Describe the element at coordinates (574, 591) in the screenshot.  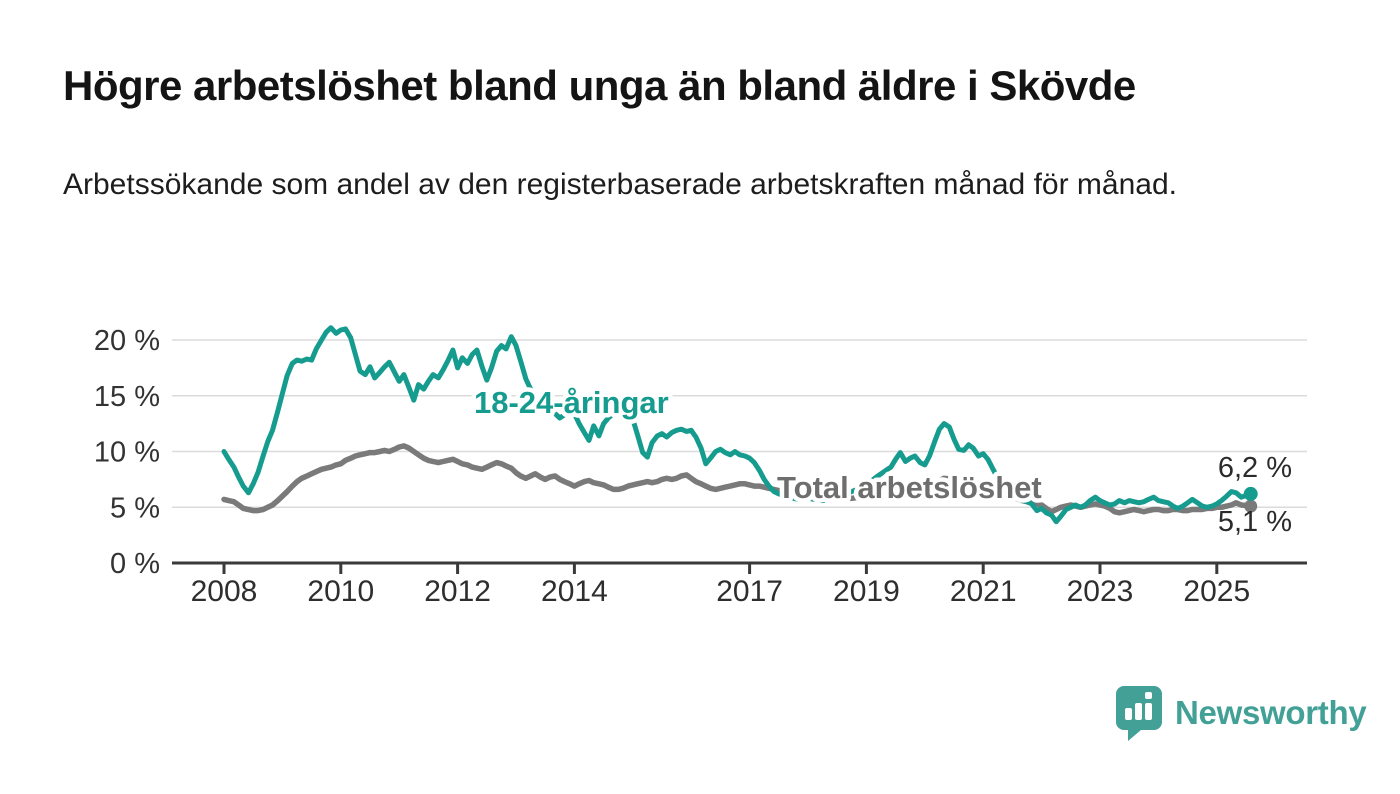
I see `x-tick-label: 2014` at that location.